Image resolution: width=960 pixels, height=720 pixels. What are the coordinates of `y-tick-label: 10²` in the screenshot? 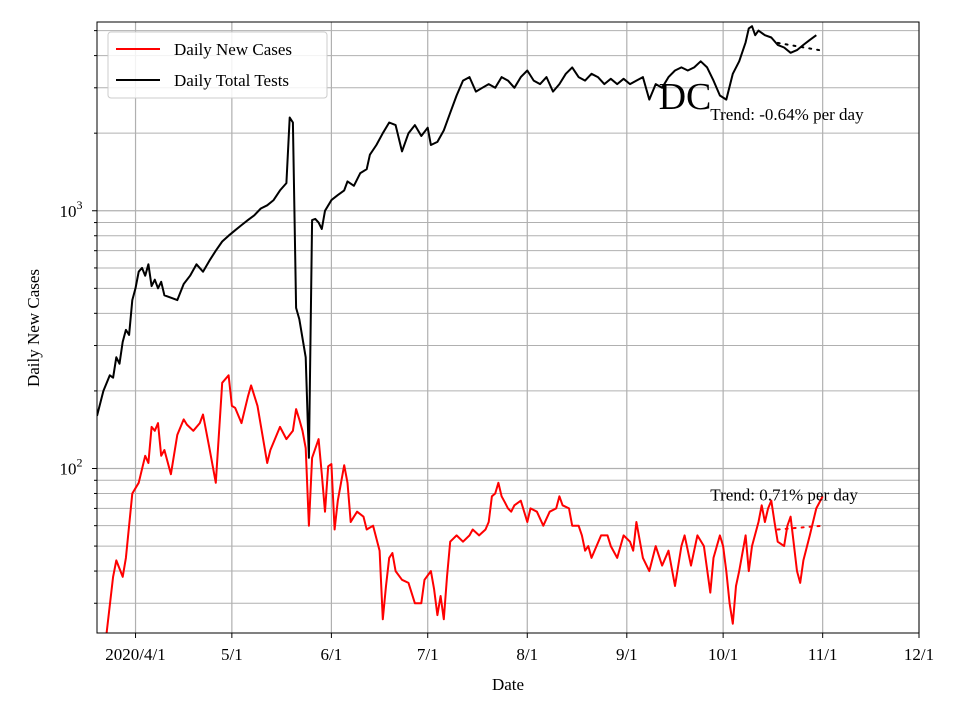 It's located at (71, 466).